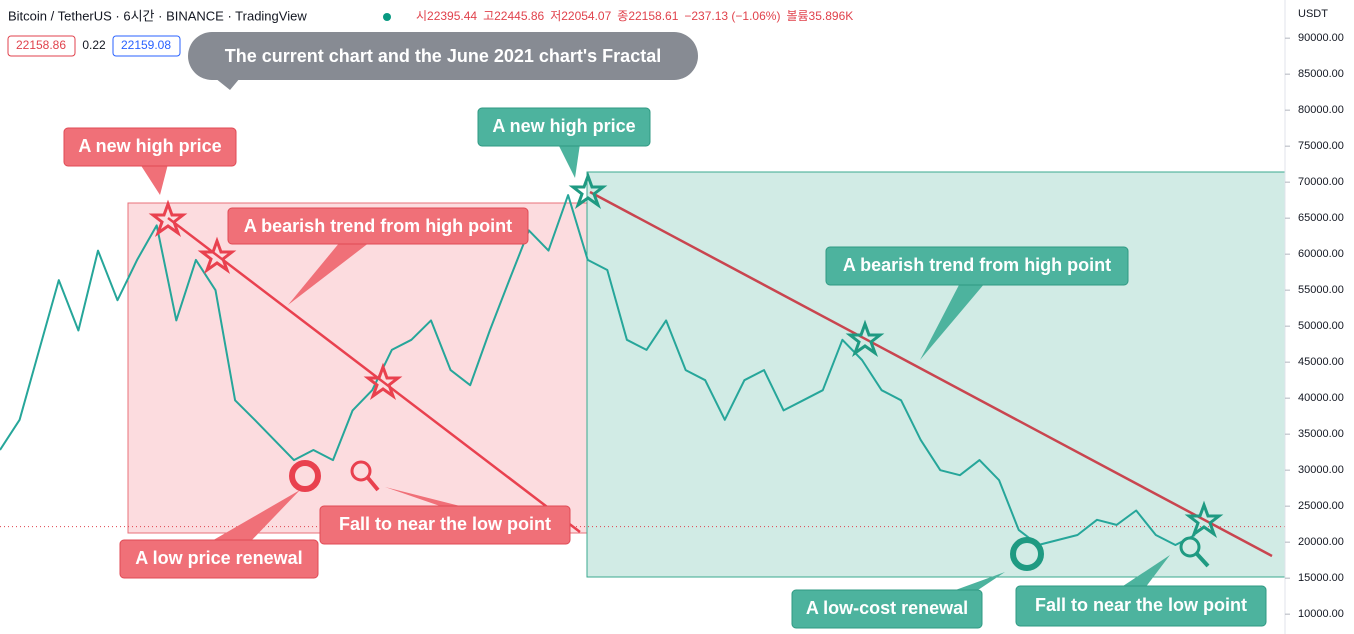 This screenshot has height=634, width=1354. Describe the element at coordinates (1321, 542) in the screenshot. I see `y-tick-label: 20000.00` at that location.